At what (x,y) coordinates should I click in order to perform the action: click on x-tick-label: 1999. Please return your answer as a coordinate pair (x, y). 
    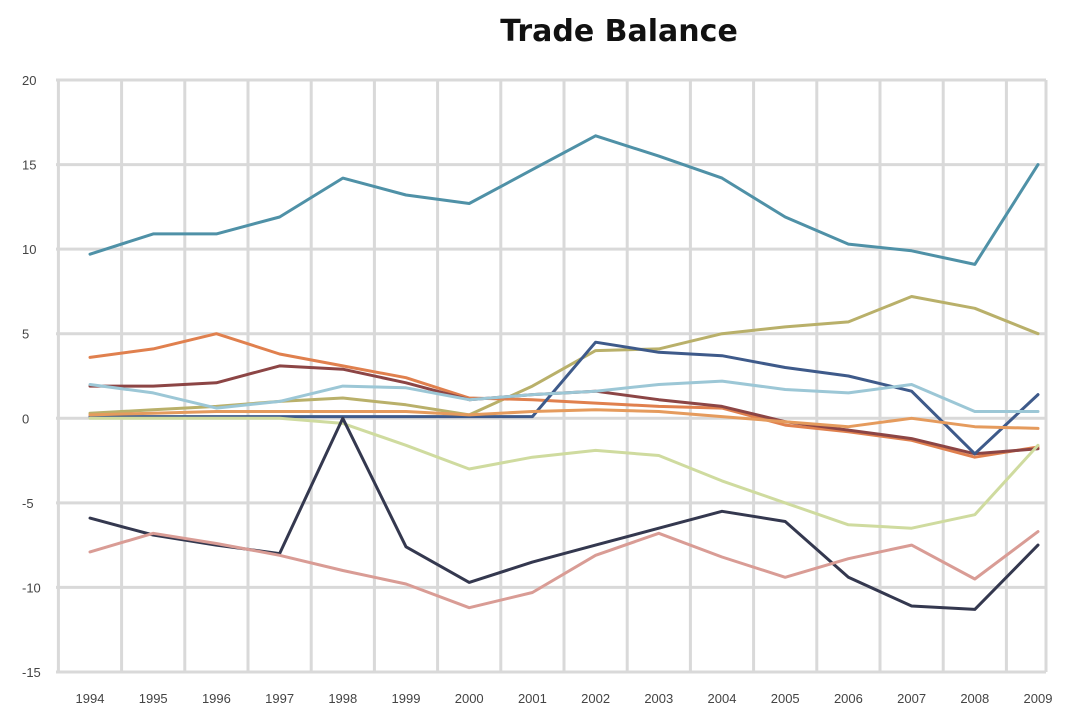
    Looking at the image, I should click on (406, 698).